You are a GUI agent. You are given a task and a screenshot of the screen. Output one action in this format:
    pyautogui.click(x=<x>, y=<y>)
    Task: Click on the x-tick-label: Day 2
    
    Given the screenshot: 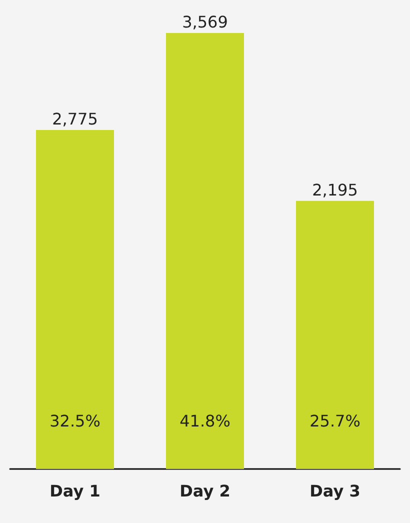 What is the action you would take?
    pyautogui.click(x=205, y=491)
    